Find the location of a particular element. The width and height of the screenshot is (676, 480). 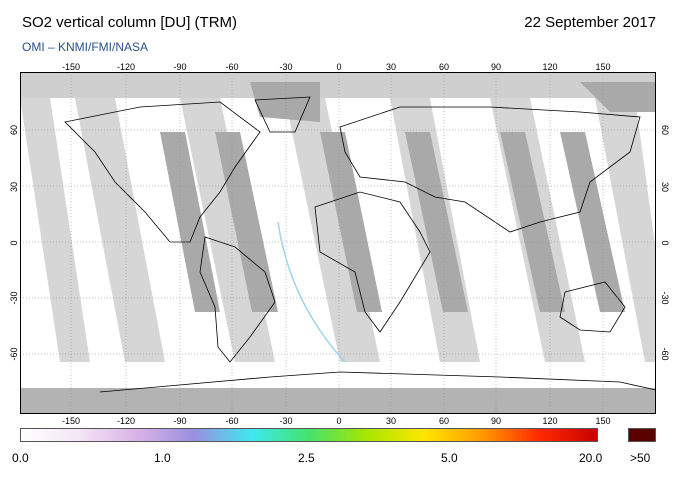

greenland-coast is located at coordinates (282, 114).